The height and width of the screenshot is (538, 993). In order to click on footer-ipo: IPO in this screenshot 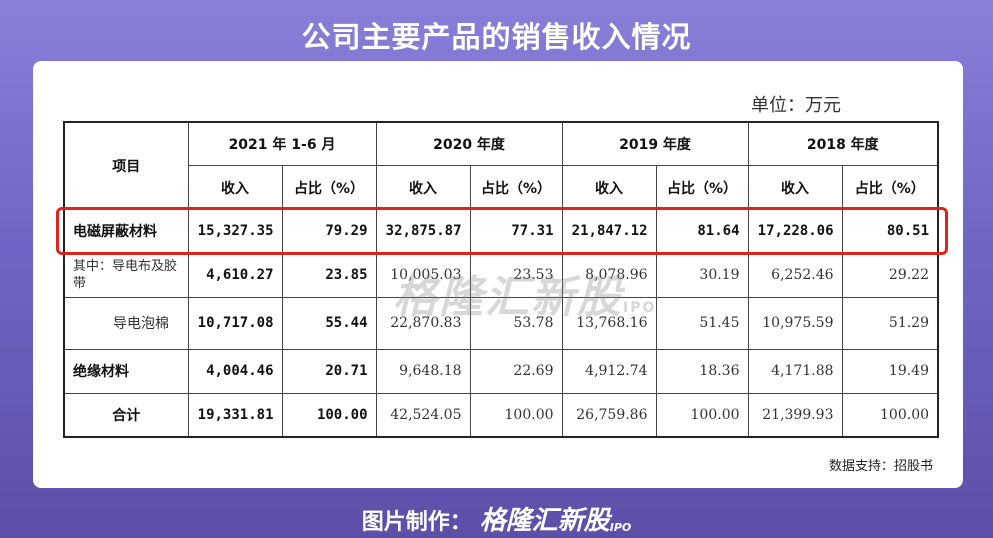, I will do `click(620, 527)`.